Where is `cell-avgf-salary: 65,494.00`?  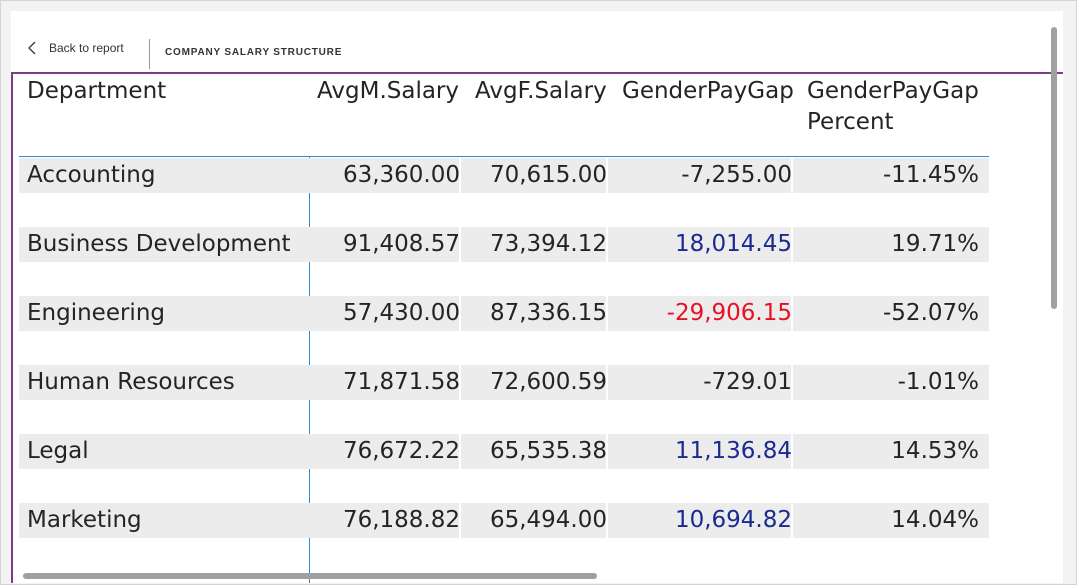 cell-avgf-salary: 65,494.00 is located at coordinates (548, 520).